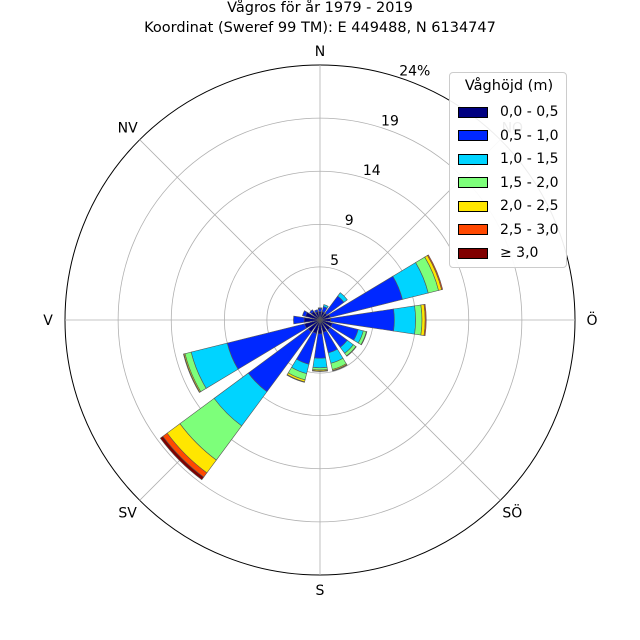 The image size is (640, 640). Describe the element at coordinates (128, 129) in the screenshot. I see `direction-label-7: NV` at that location.